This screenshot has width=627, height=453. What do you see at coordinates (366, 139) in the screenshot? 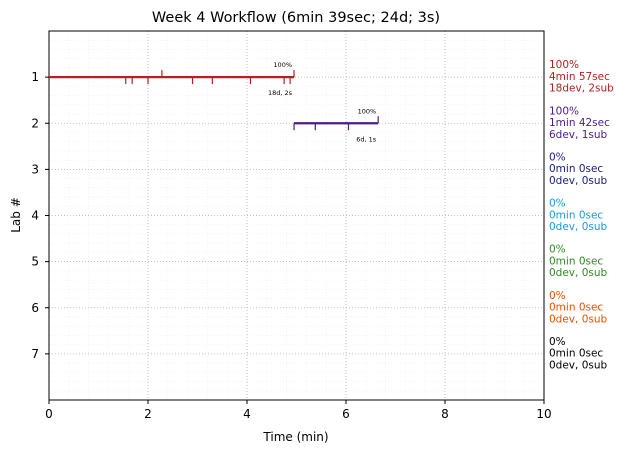
I see `lab-2-detail-label: 6d, 1s` at bounding box center [366, 139].